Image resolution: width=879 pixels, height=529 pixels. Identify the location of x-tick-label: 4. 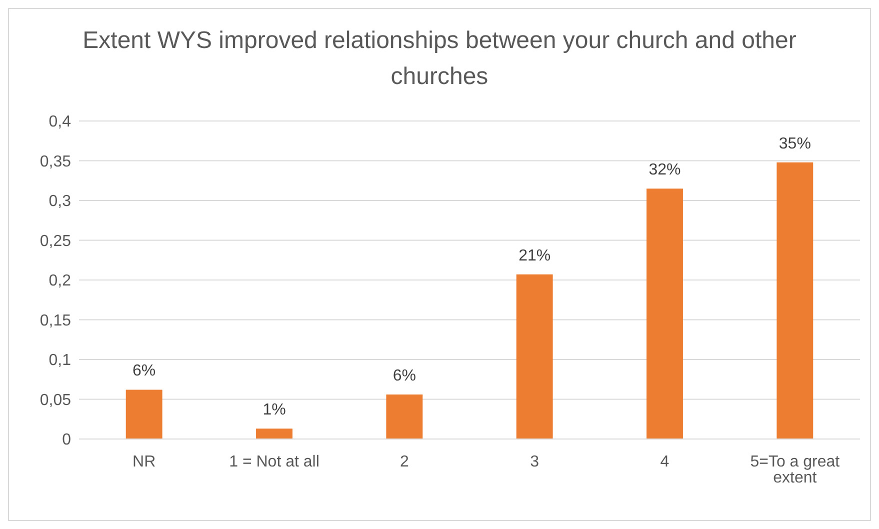
(665, 461).